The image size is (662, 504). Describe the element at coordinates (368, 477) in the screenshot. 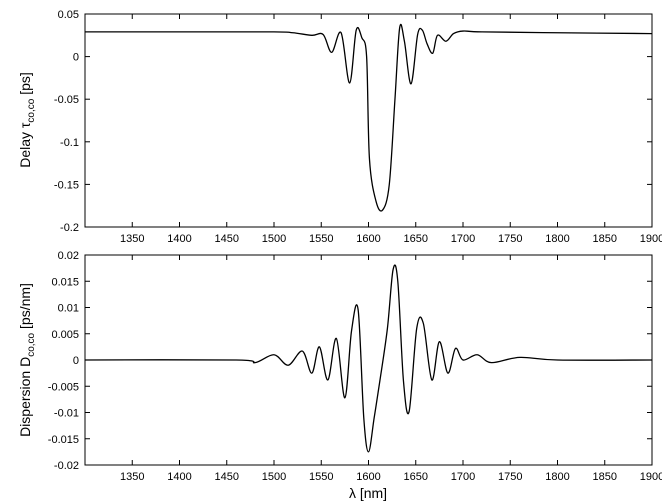

I see `dispersion-x-tick-label: 1600` at that location.